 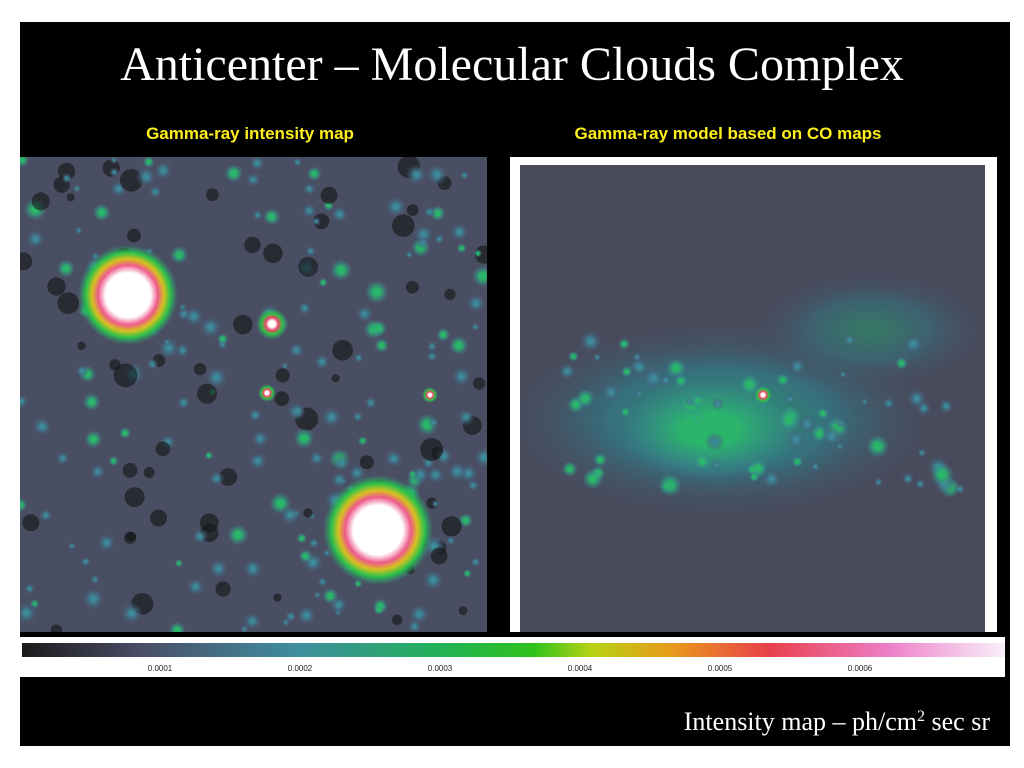 What do you see at coordinates (957, 721) in the screenshot?
I see `caption-suffix: sec sr` at bounding box center [957, 721].